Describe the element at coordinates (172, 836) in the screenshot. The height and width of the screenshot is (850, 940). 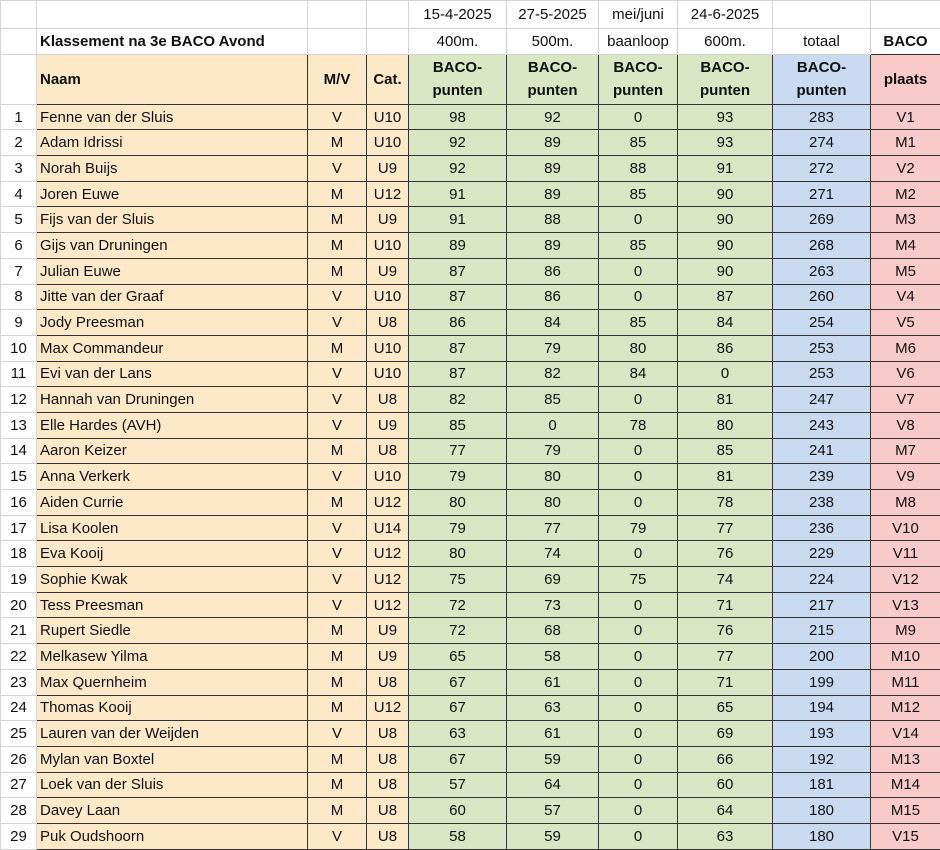
I see `name-cell: Puk Oudshoorn` at that location.